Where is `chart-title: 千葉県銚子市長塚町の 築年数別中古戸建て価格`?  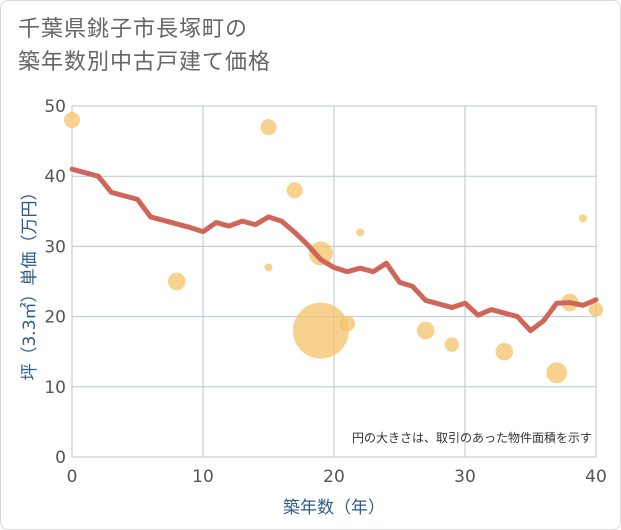
chart-title: 千葉県銚子市長塚町の 築年数別中古戸建て価格 is located at coordinates (144, 46).